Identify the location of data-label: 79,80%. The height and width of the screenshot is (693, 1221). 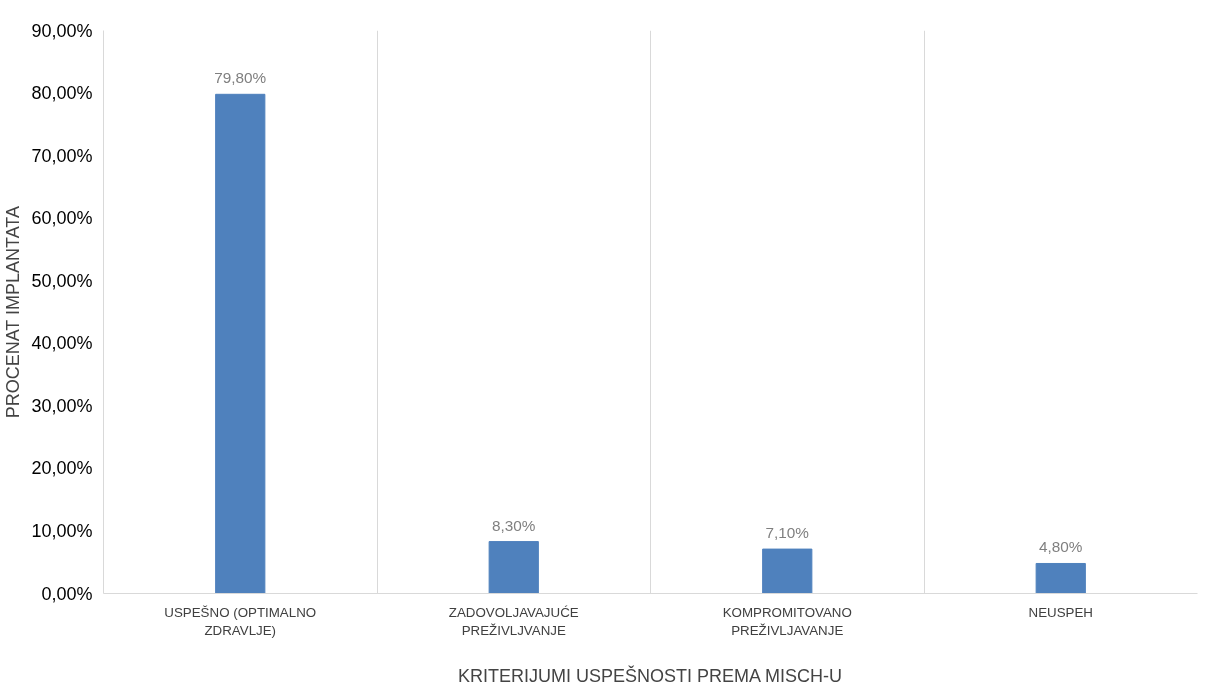
(240, 78).